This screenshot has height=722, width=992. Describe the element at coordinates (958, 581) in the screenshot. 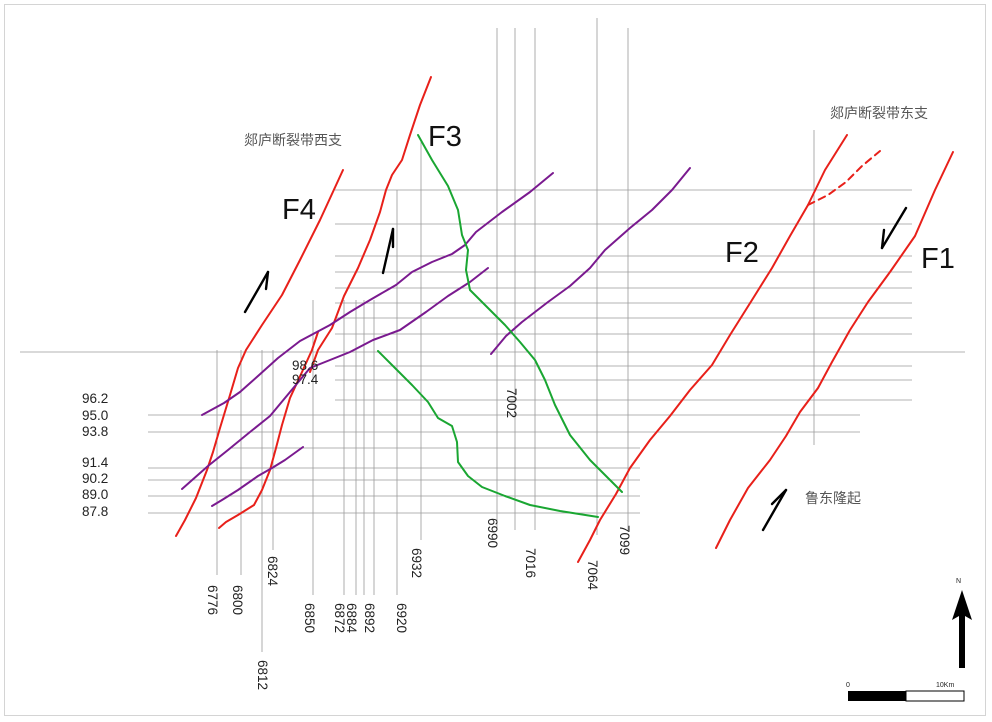

I see `north-label: N` at that location.